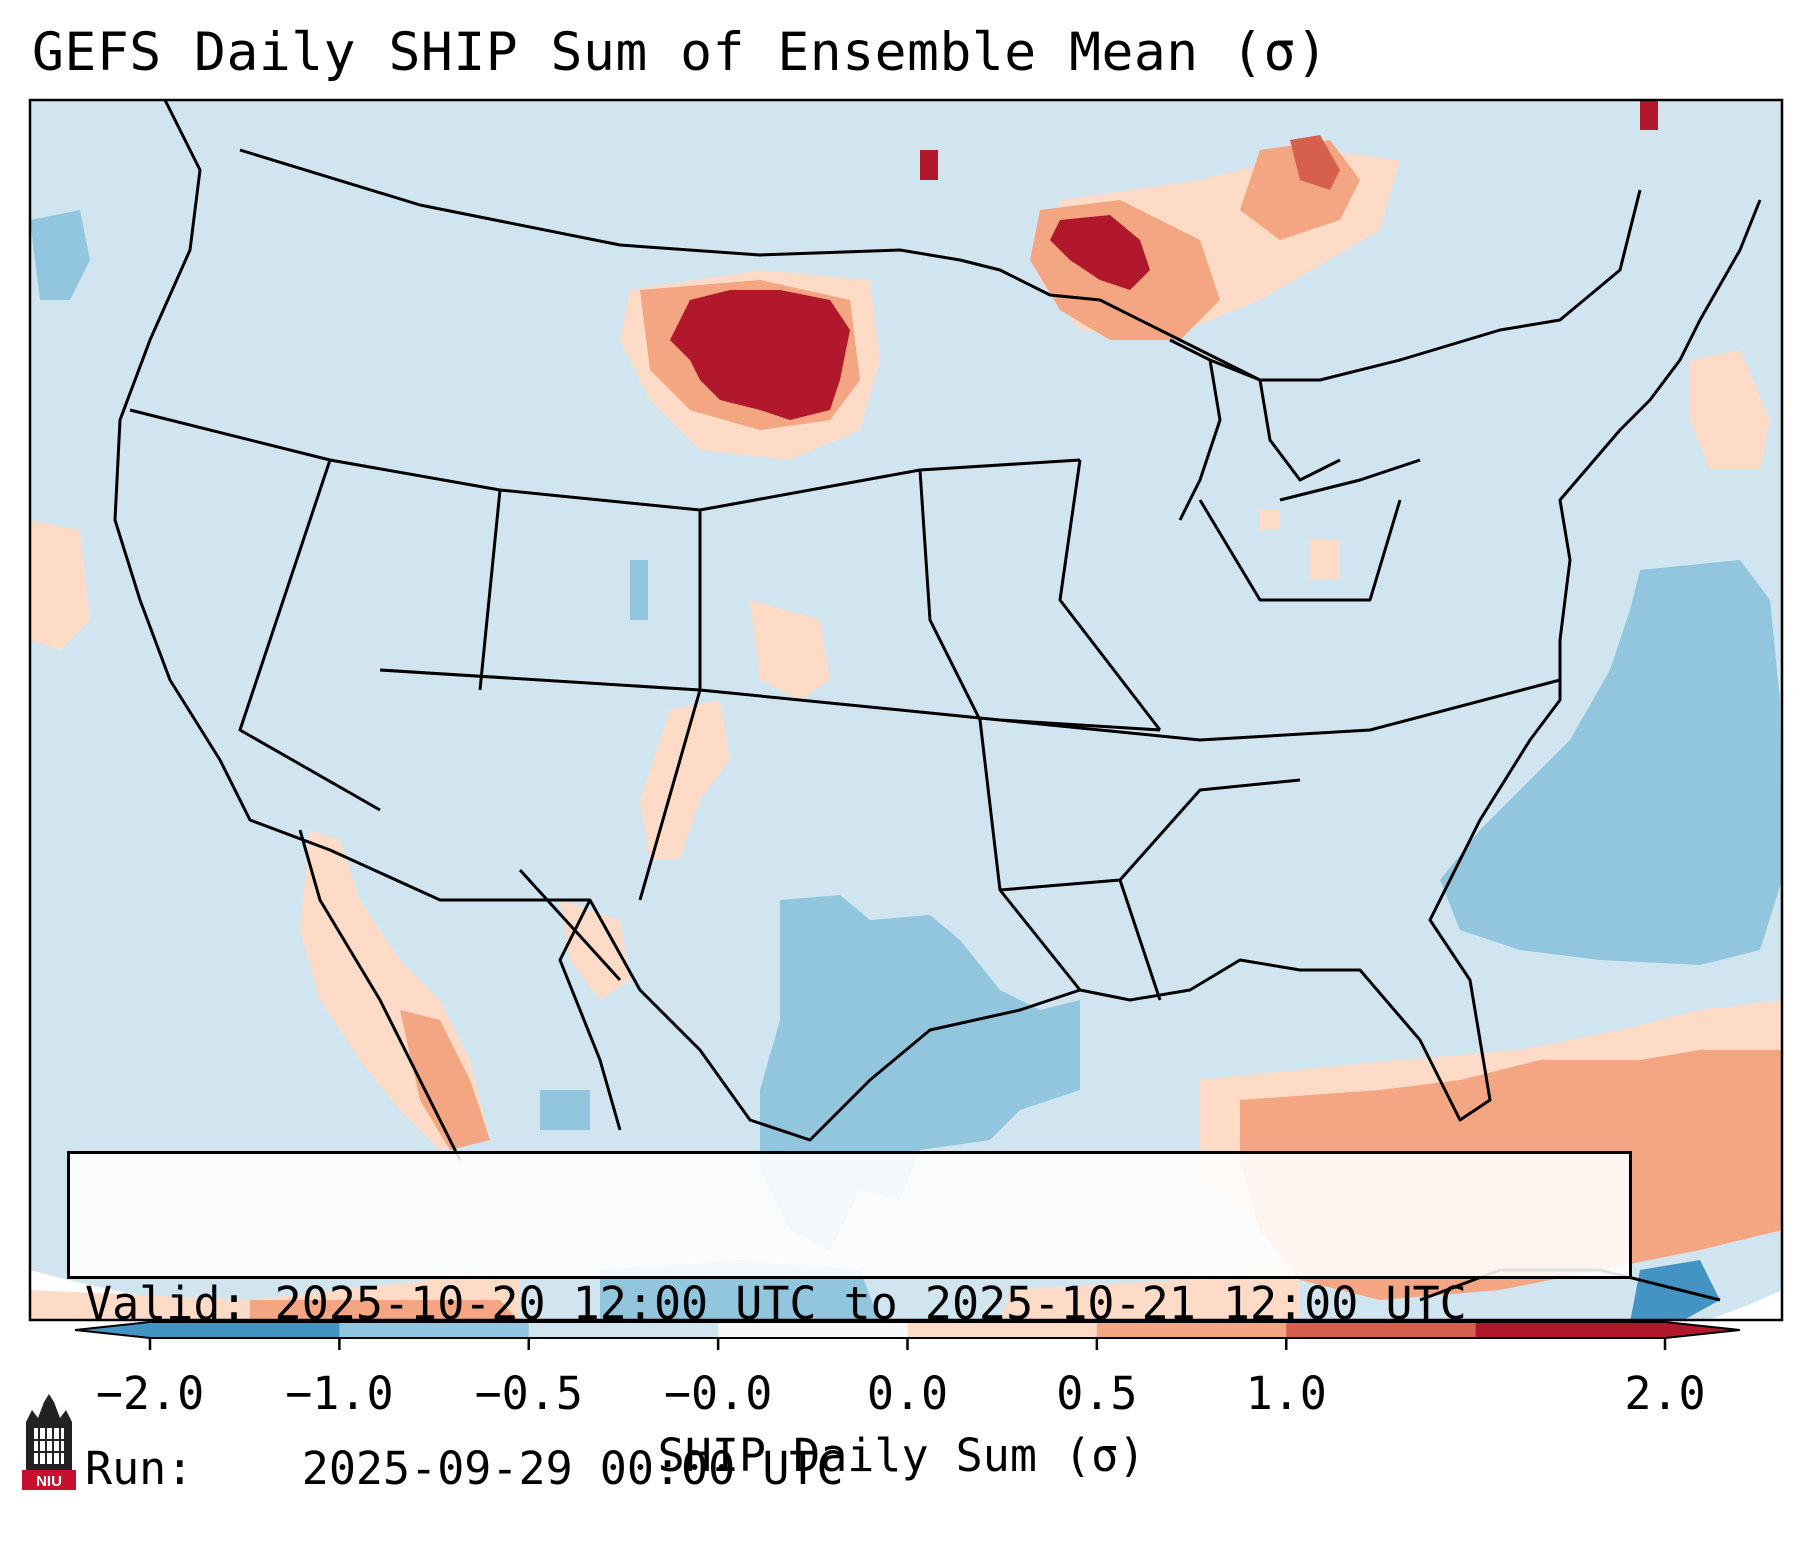 The image size is (1803, 1551). I want to click on colorbar-tick-label: 2.0, so click(1665, 1393).